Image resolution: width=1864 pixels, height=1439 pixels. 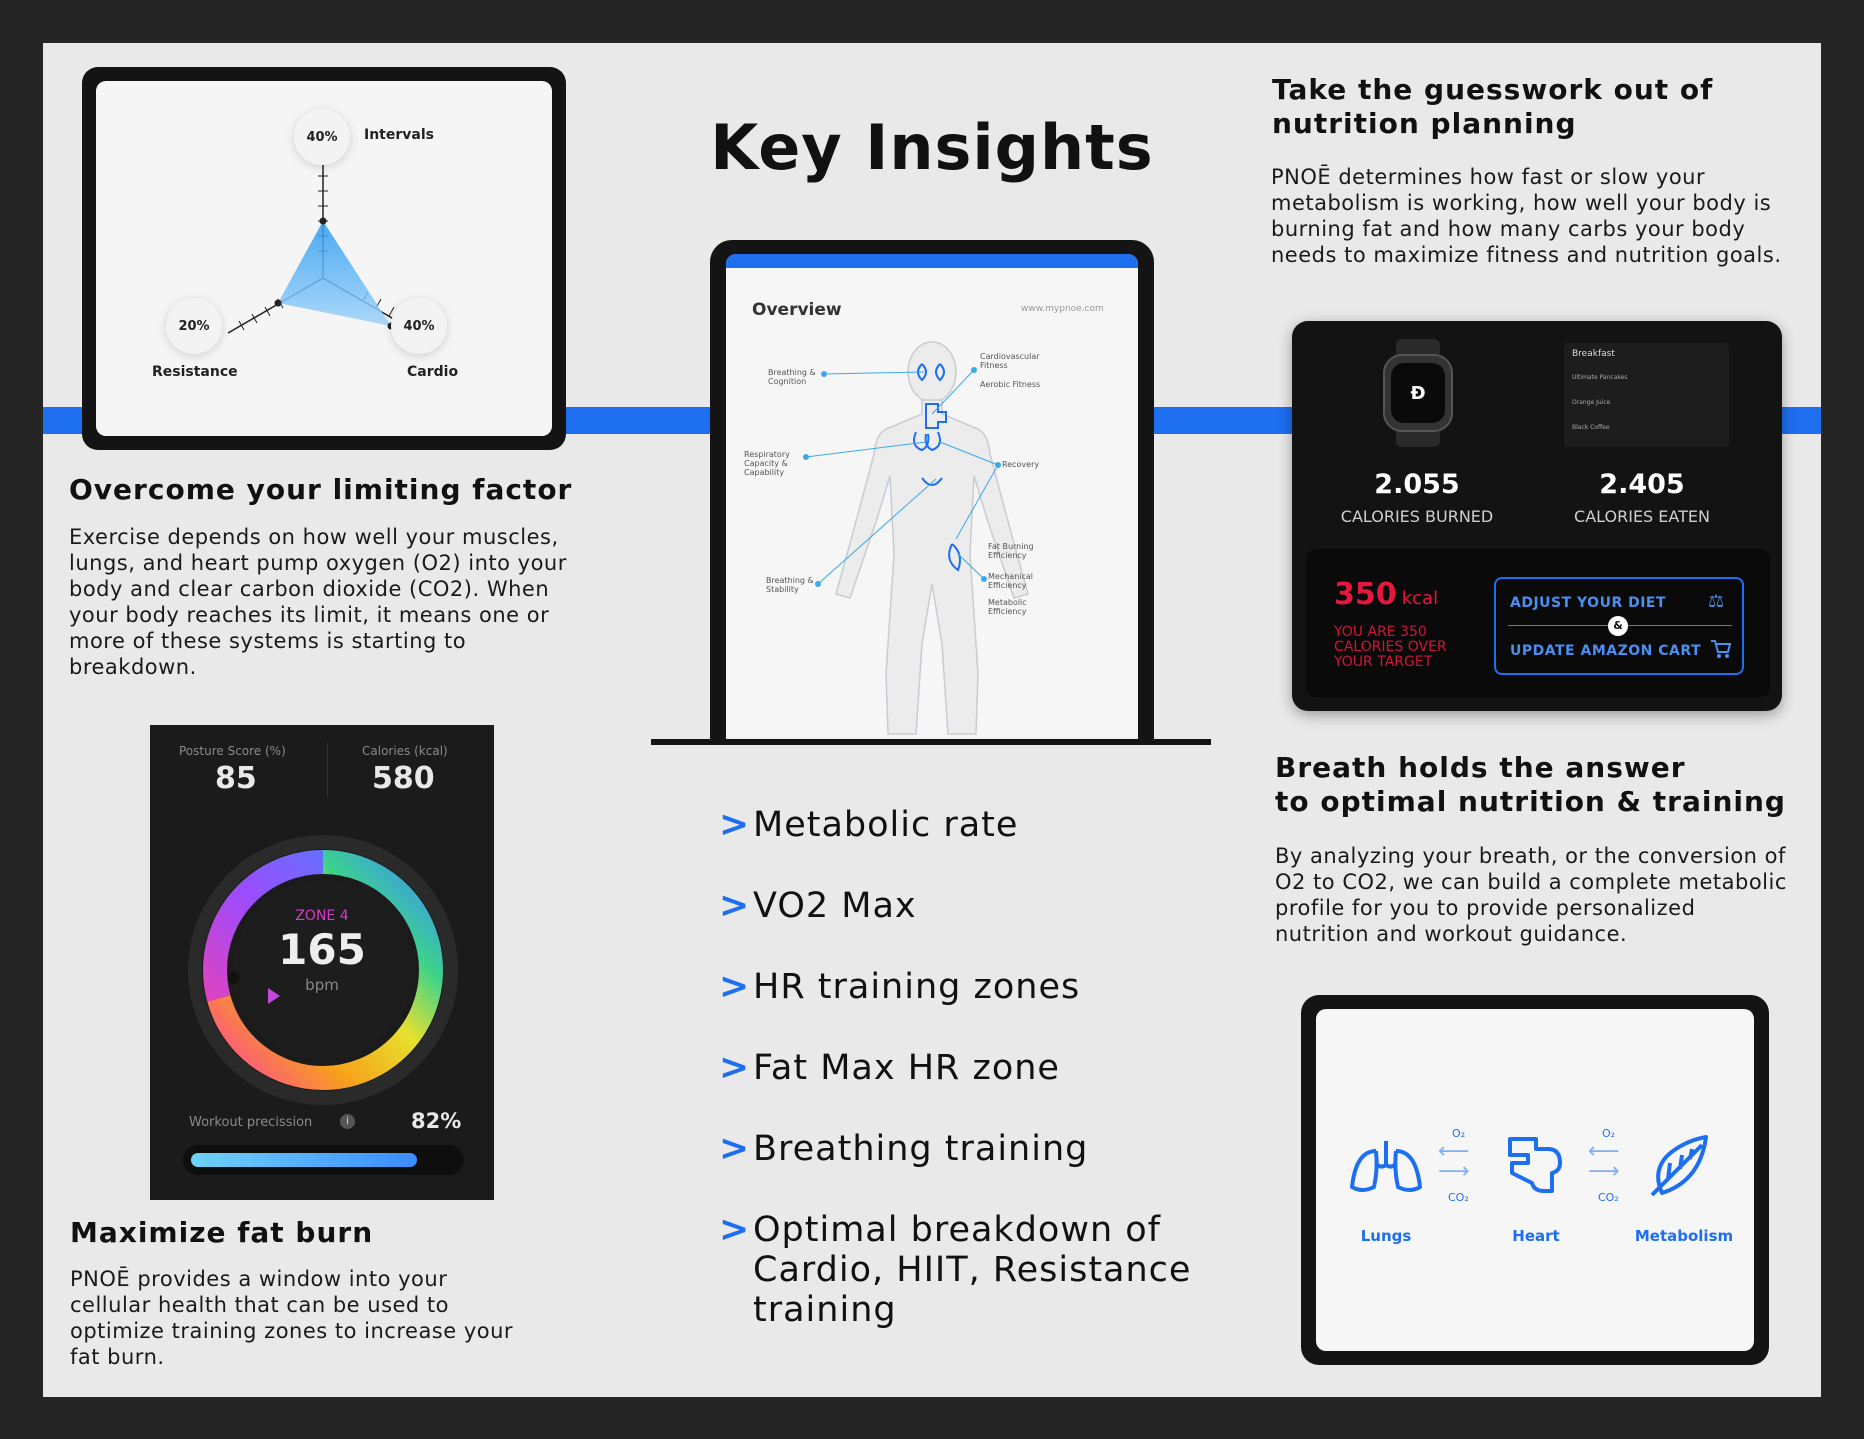 What do you see at coordinates (399, 135) in the screenshot?
I see `radar-top-label: Intervals` at bounding box center [399, 135].